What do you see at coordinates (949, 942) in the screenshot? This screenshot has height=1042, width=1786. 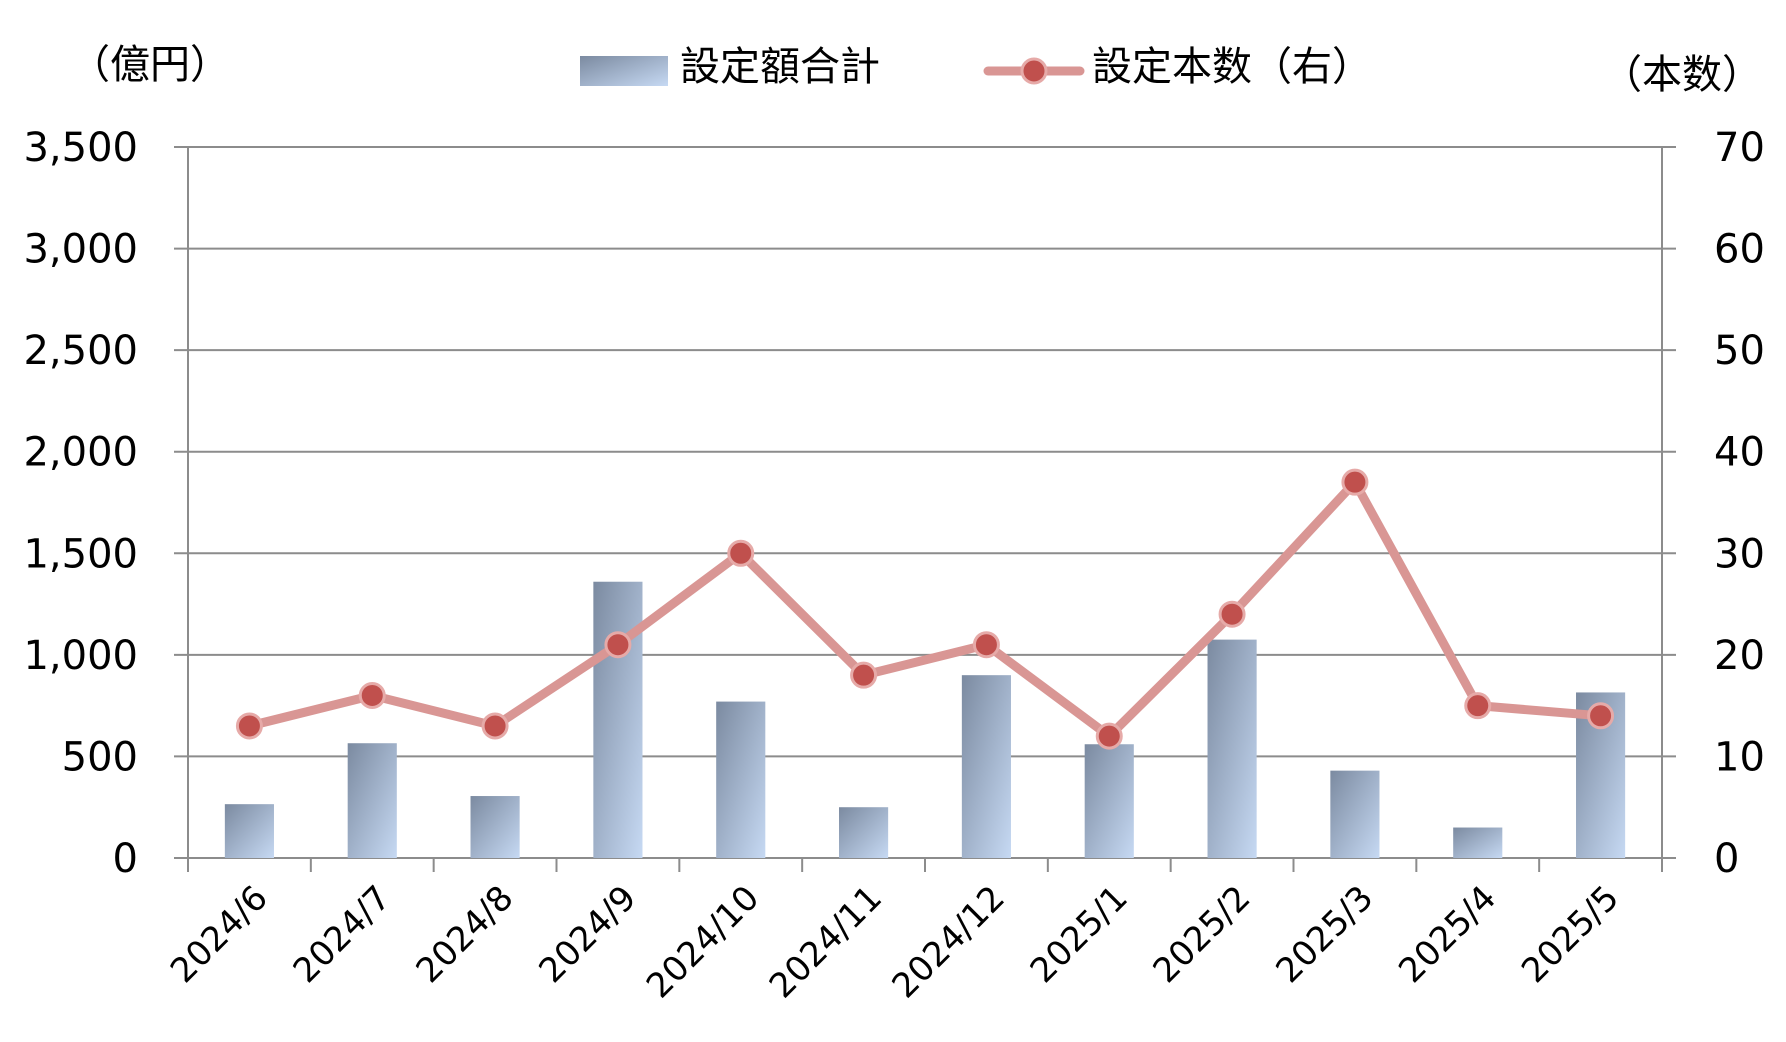 I see `x-tick-label: 2024/12` at bounding box center [949, 942].